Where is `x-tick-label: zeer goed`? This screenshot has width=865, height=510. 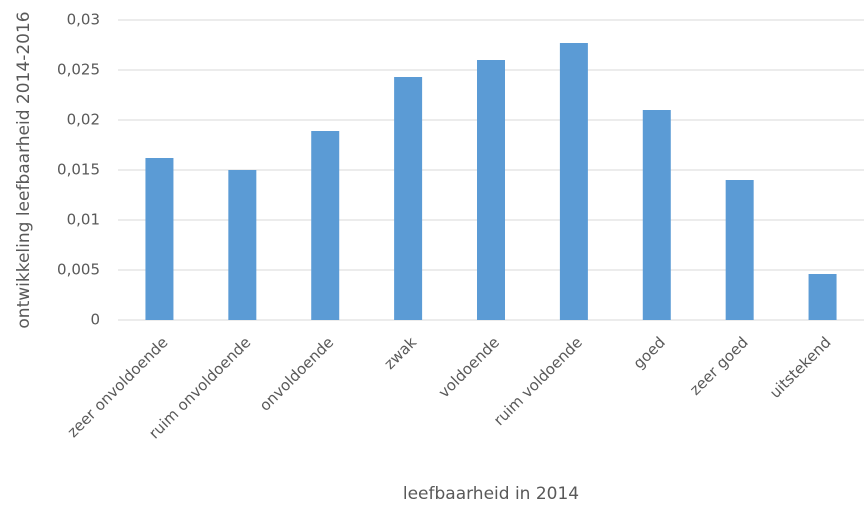
x-tick-label: zeer goed is located at coordinates (719, 366).